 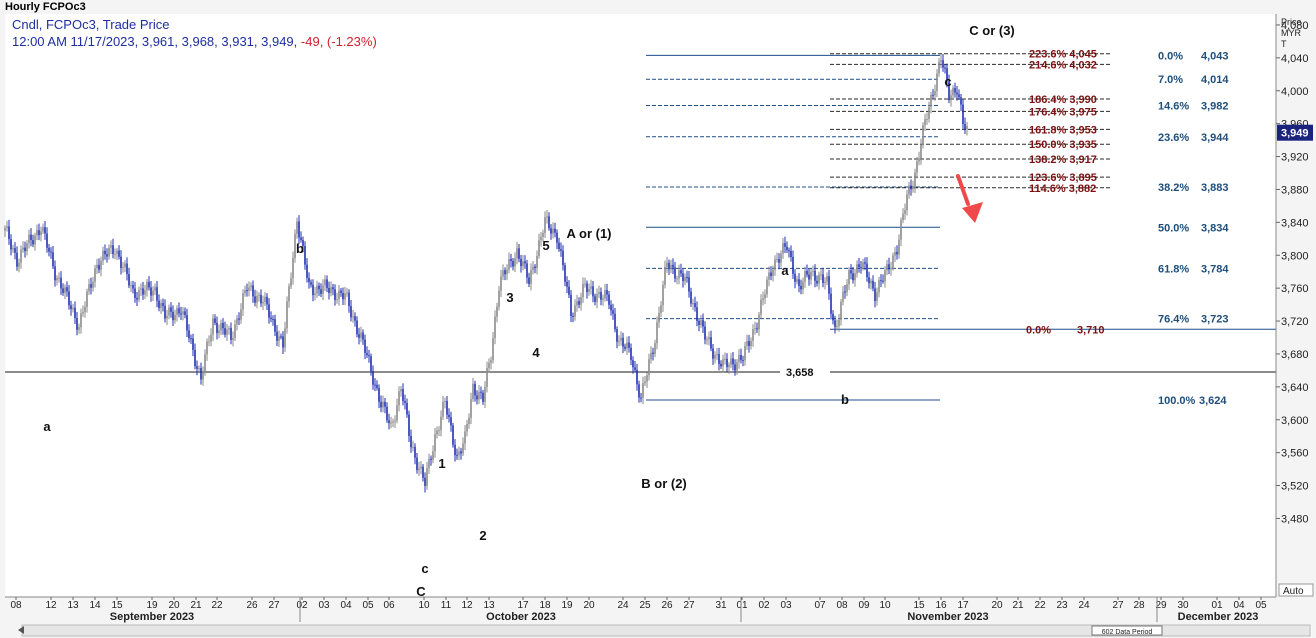 I want to click on down-arrow-shaft, so click(x=963, y=190).